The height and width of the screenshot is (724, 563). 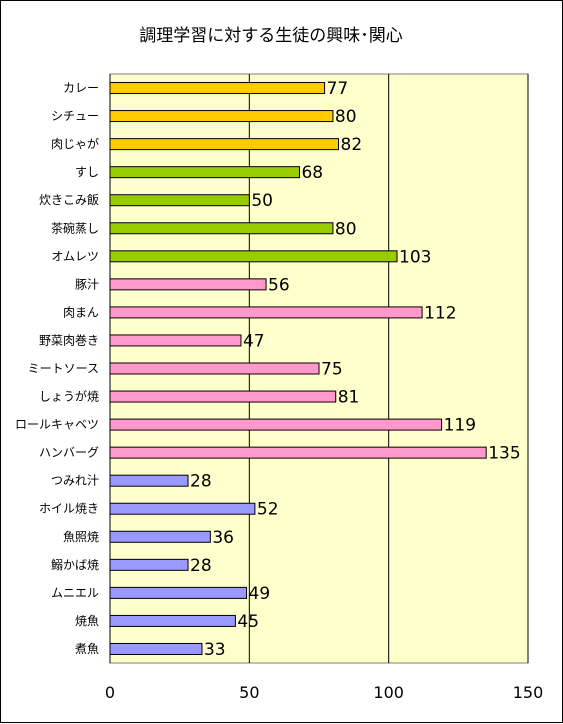 I want to click on x-tick-label: 150, so click(x=528, y=692).